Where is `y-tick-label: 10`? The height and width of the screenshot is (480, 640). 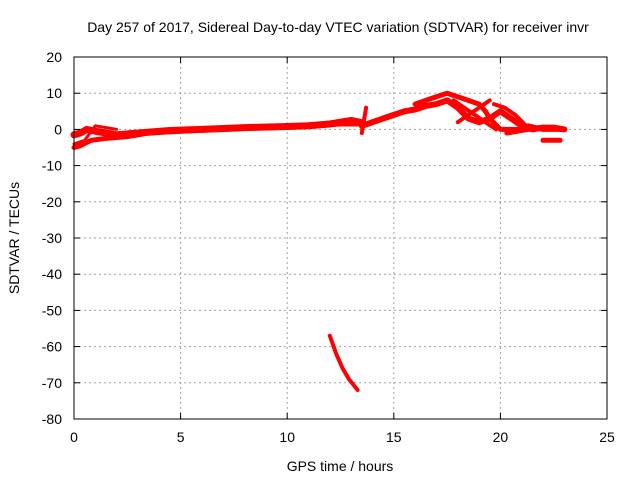
y-tick-label: 10 is located at coordinates (54, 93).